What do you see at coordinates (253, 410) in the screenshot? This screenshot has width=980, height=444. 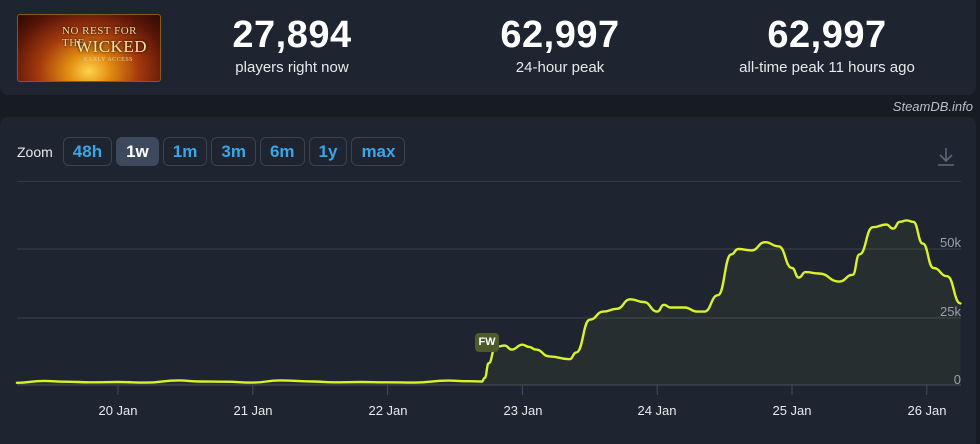 I see `x-tick-21-jan: 21 Jan` at bounding box center [253, 410].